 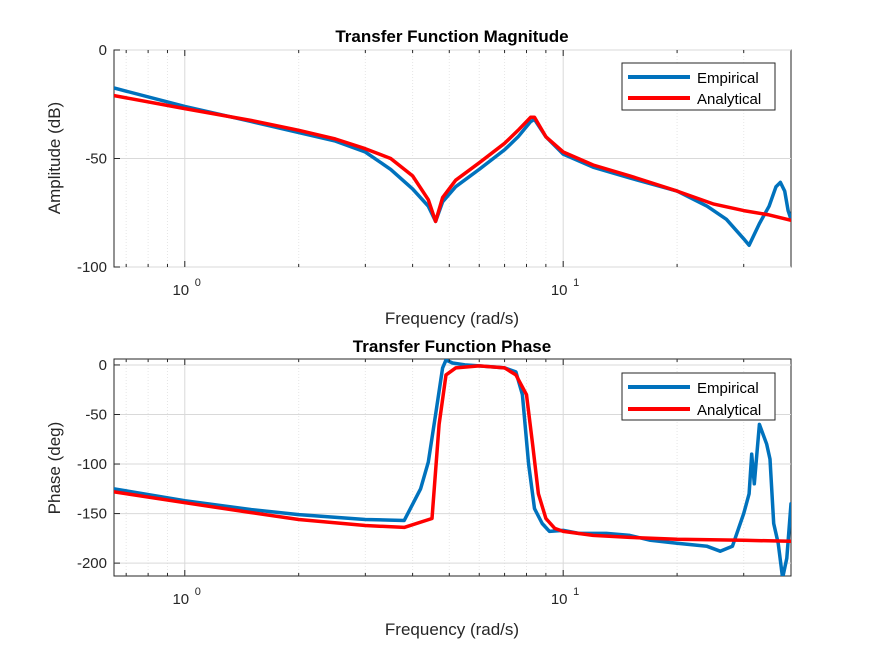 I want to click on magnitude-x-axis-label: Frequency (rad/s), so click(x=452, y=318).